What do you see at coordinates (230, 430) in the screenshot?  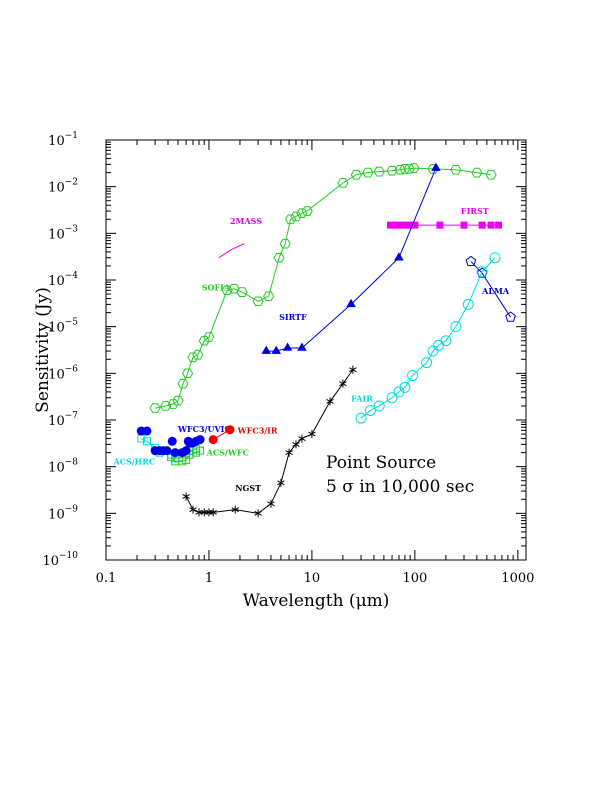 I see `wfc3-ir-point` at bounding box center [230, 430].